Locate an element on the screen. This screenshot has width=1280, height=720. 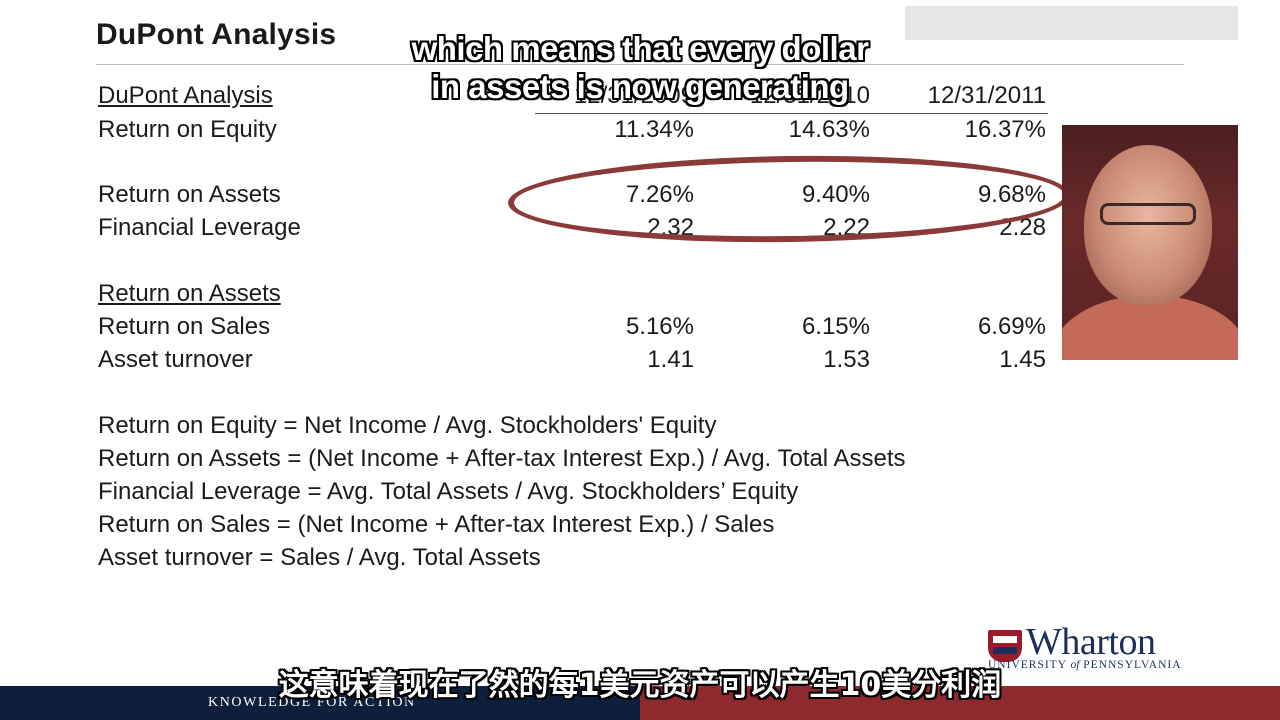
col-header-2009: 12/31/2009 is located at coordinates (633, 95).